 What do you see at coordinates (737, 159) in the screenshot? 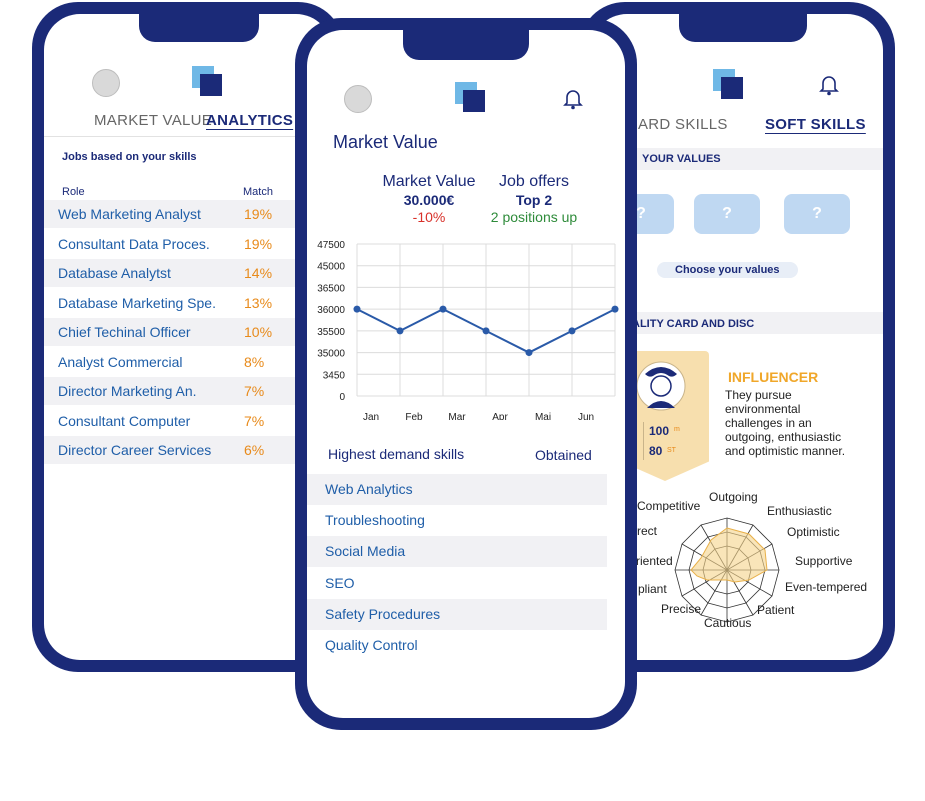
I see `your-values-band` at bounding box center [737, 159].